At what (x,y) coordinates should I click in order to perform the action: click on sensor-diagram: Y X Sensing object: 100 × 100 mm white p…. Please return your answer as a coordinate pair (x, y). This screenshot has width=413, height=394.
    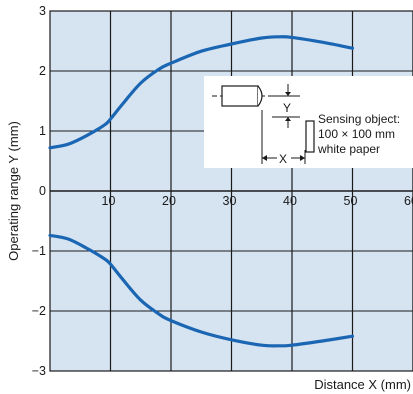
    Looking at the image, I should click on (308, 122).